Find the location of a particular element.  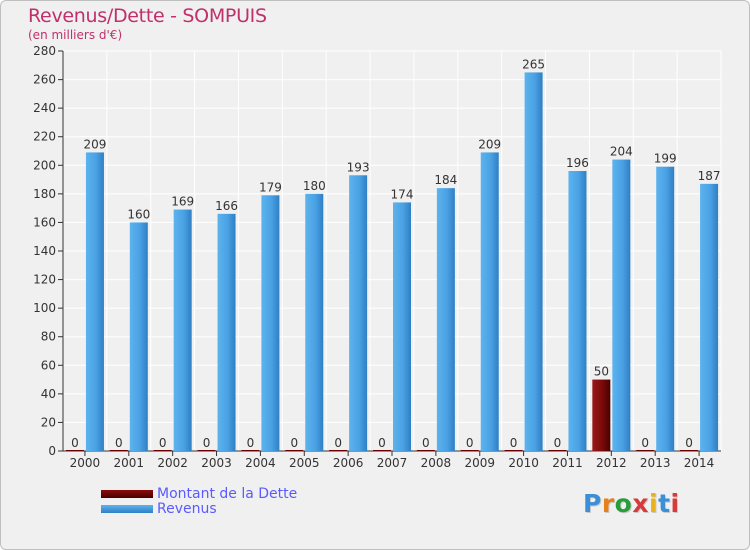

x-tick-label: 2014 is located at coordinates (699, 463).